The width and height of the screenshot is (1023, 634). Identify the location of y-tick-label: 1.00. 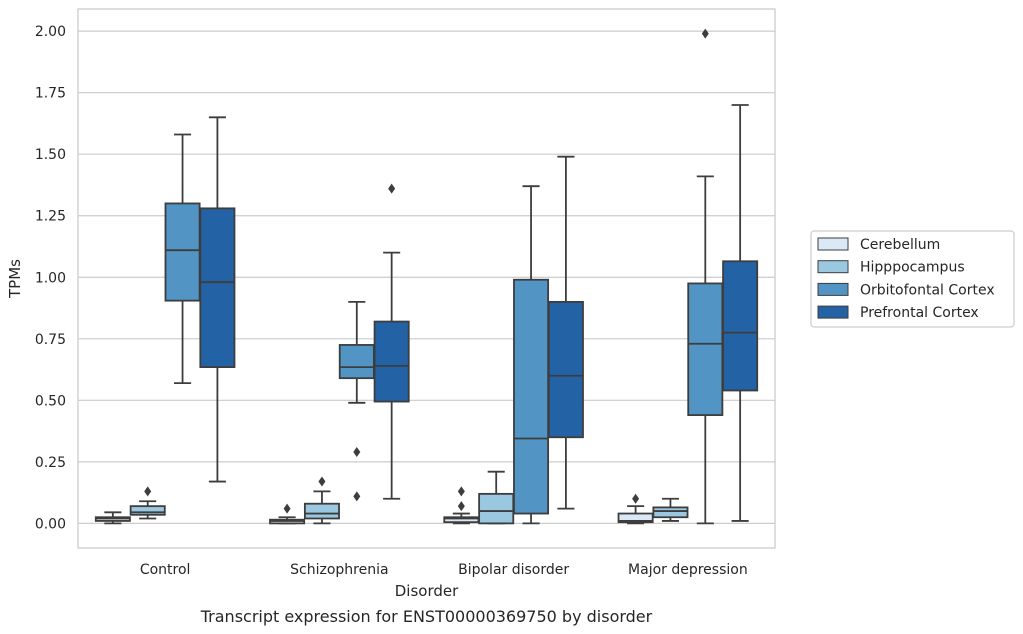
(50, 278).